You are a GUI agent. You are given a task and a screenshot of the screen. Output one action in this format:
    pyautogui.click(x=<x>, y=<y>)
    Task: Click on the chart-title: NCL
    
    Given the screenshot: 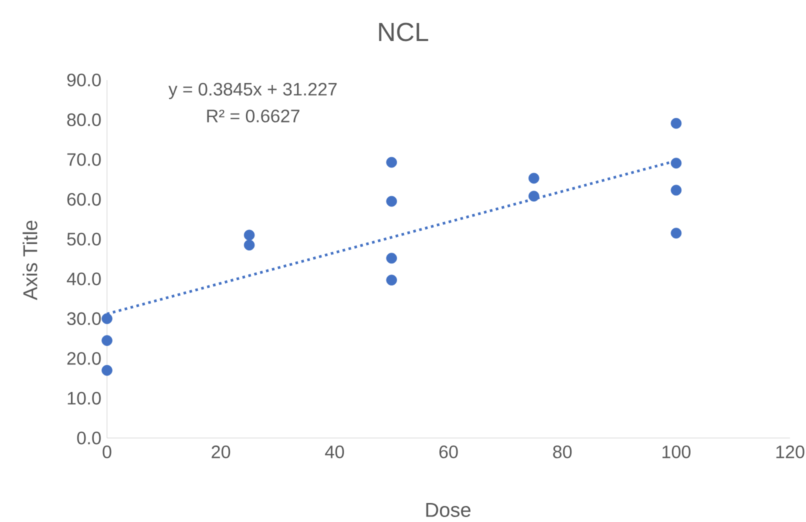 What is the action you would take?
    pyautogui.click(x=403, y=32)
    